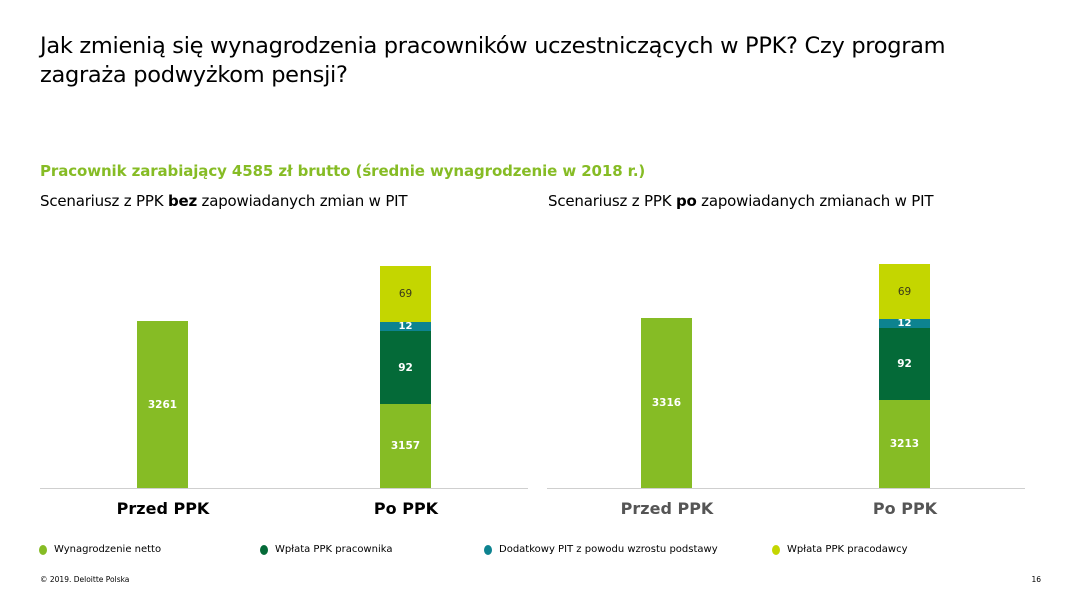 The height and width of the screenshot is (609, 1079). Describe the element at coordinates (815, 201) in the screenshot. I see `scenario-right-suffix: zapowiadanych zmianach w PIT` at that location.